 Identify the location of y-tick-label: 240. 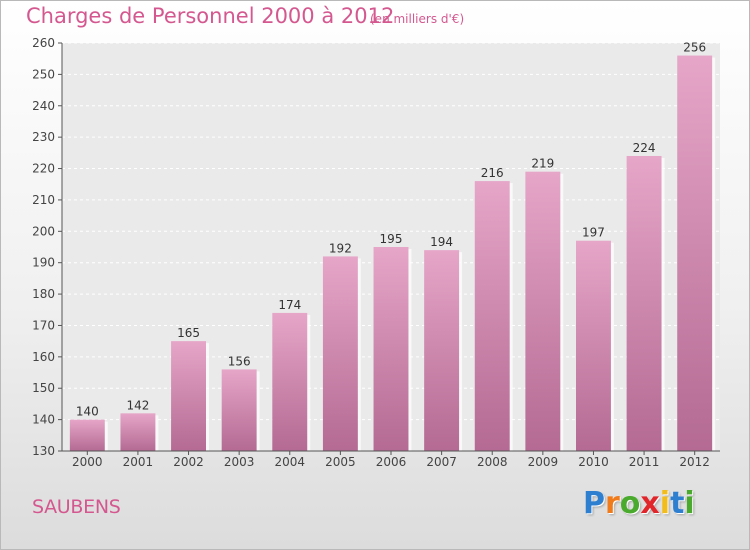
(43, 106).